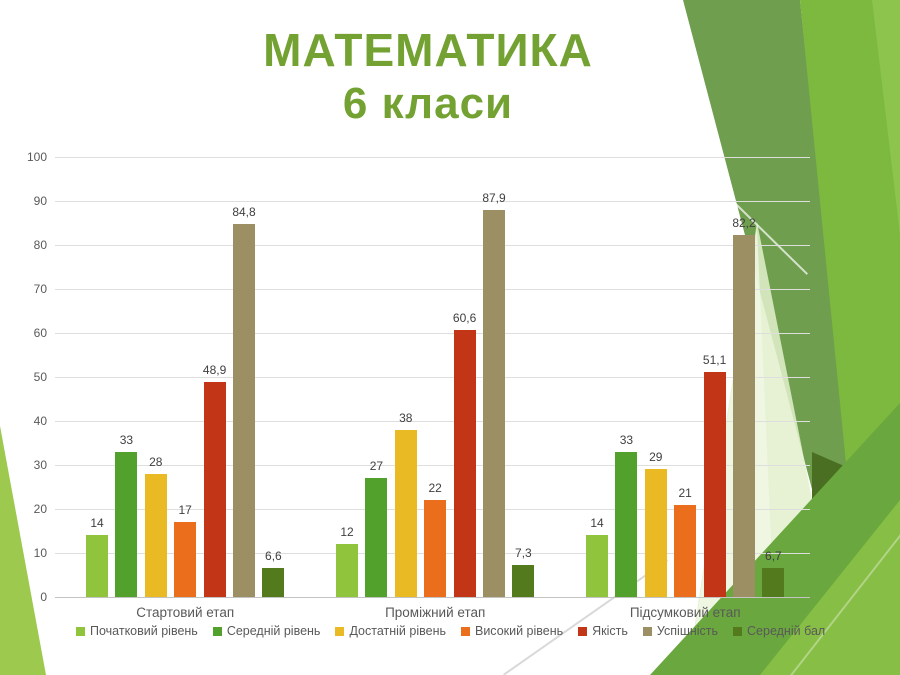  I want to click on y-axis-tick-label: 90, so click(40, 201).